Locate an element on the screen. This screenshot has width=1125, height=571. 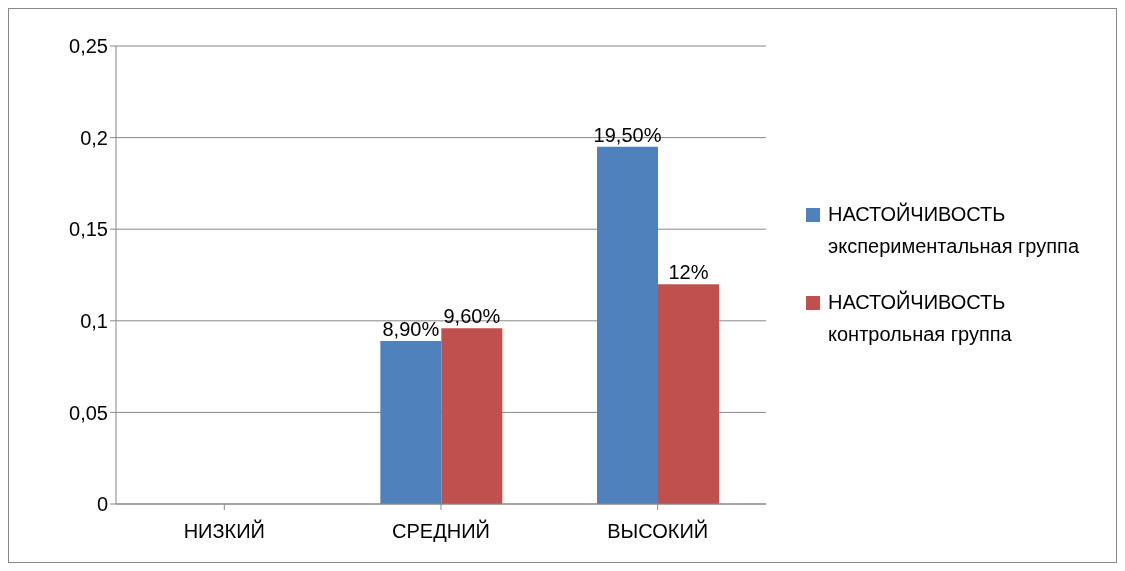
data-label: 19,50% is located at coordinates (627, 134).